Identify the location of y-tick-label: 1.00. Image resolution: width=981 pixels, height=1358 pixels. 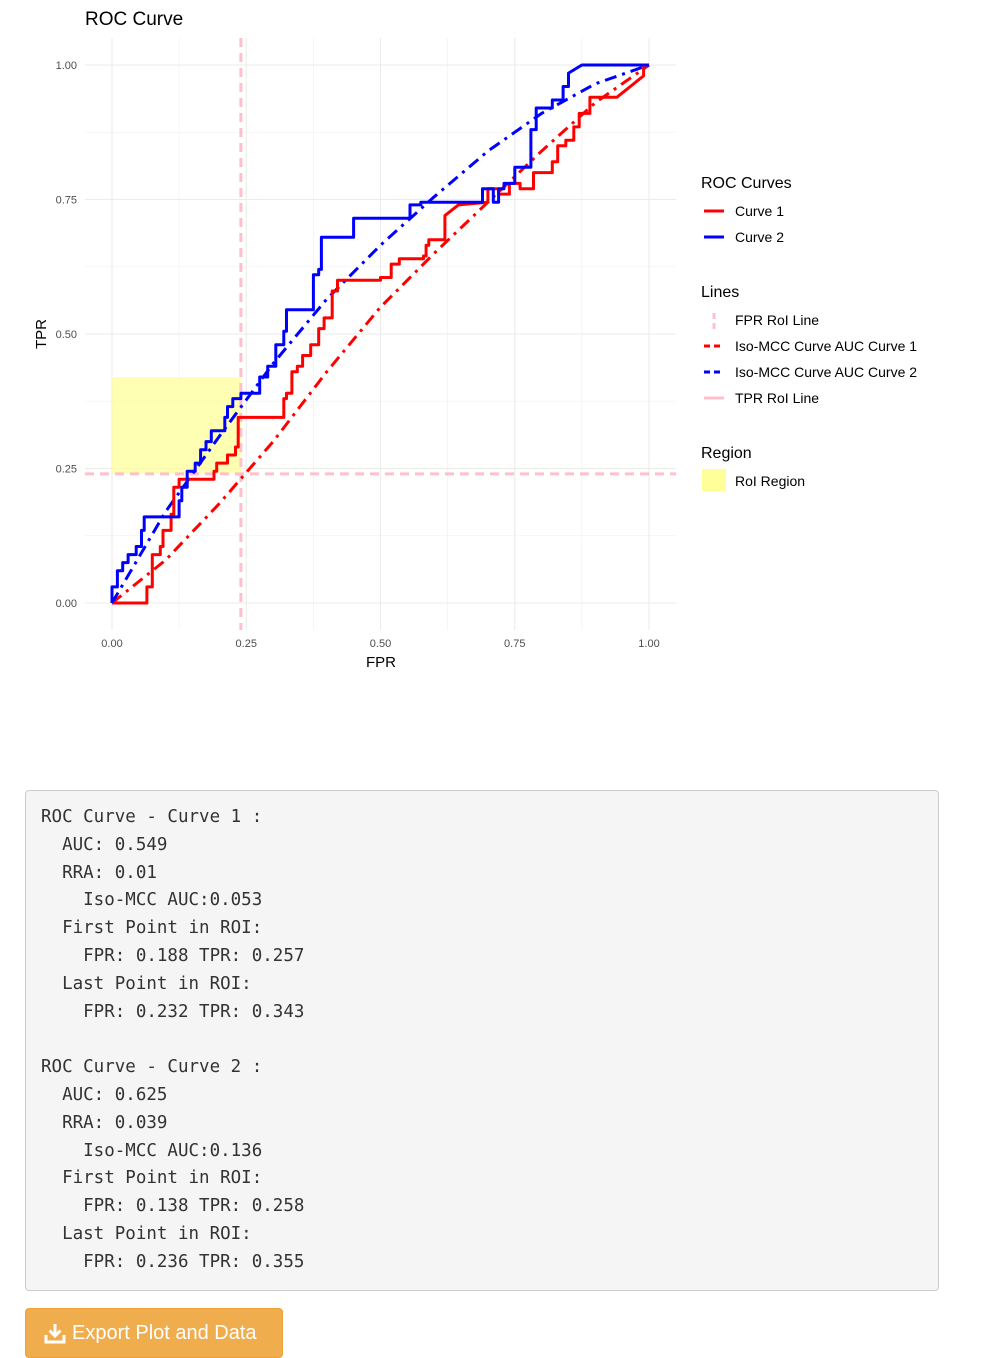
(66, 66).